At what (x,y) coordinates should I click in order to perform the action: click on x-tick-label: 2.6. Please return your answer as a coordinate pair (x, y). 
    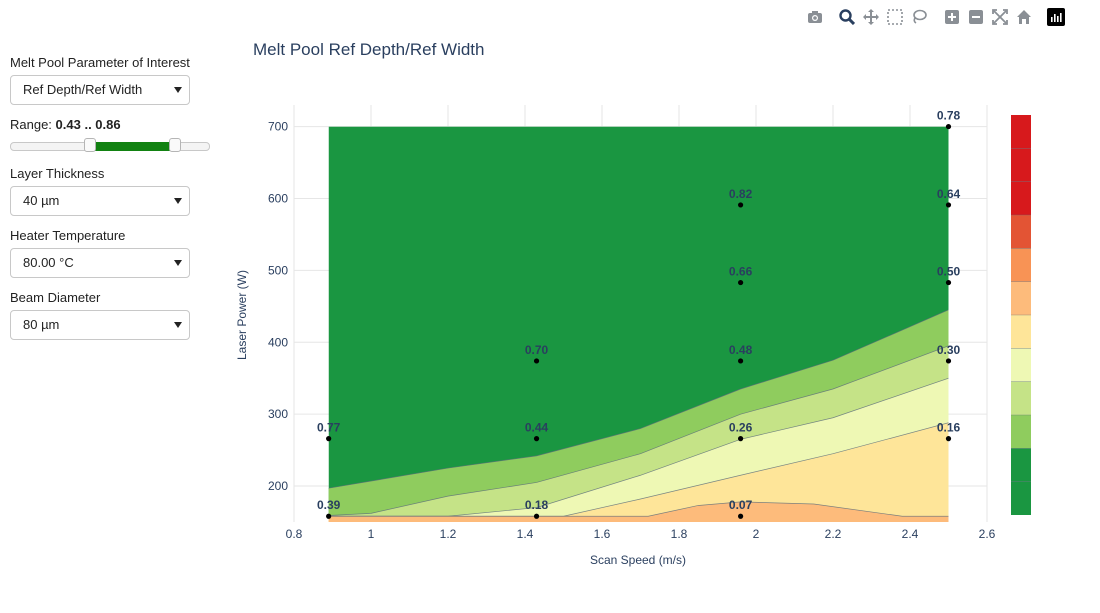
    Looking at the image, I should click on (987, 534).